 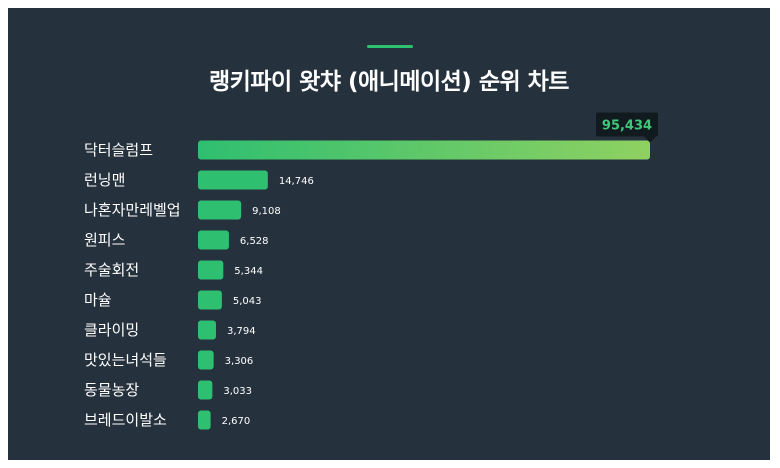 What do you see at coordinates (125, 360) in the screenshot?
I see `category-label: 맛있는녀석들` at bounding box center [125, 360].